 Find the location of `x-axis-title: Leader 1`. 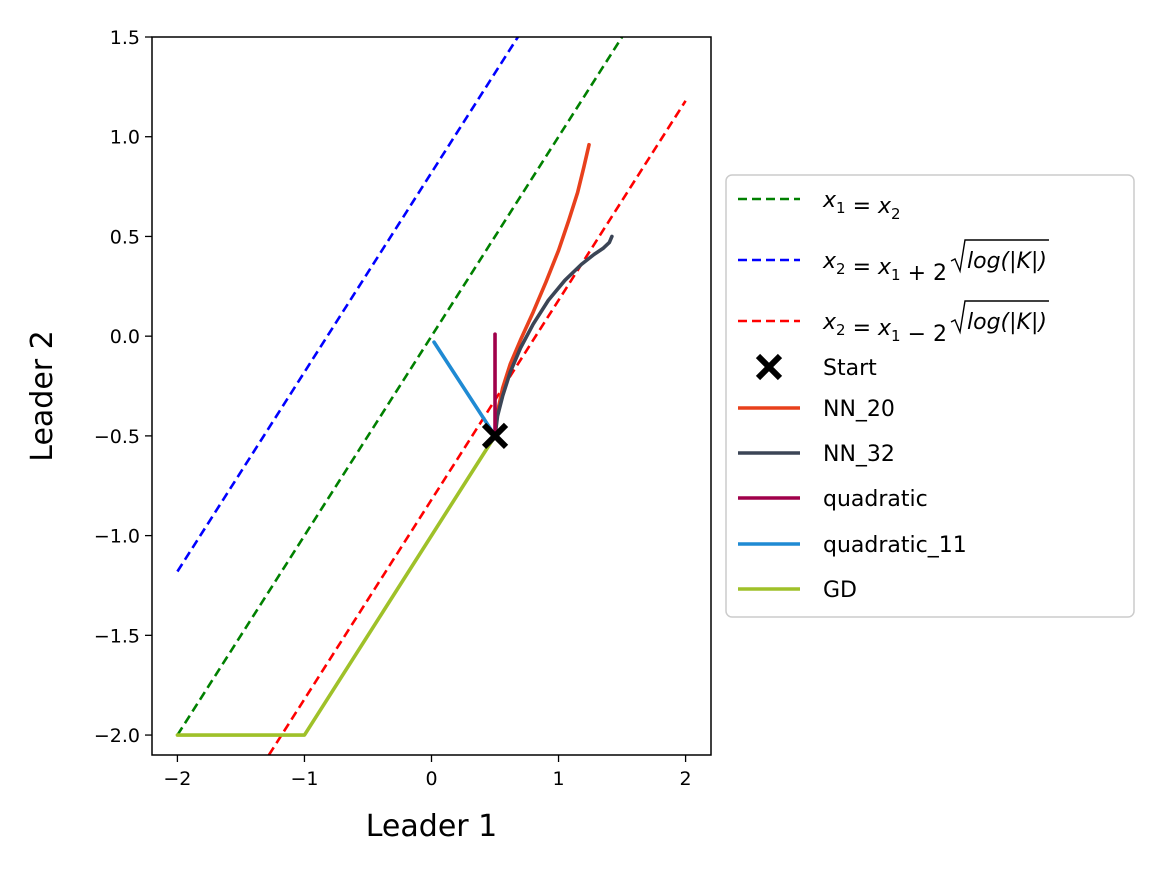

x-axis-title: Leader 1 is located at coordinates (431, 826).